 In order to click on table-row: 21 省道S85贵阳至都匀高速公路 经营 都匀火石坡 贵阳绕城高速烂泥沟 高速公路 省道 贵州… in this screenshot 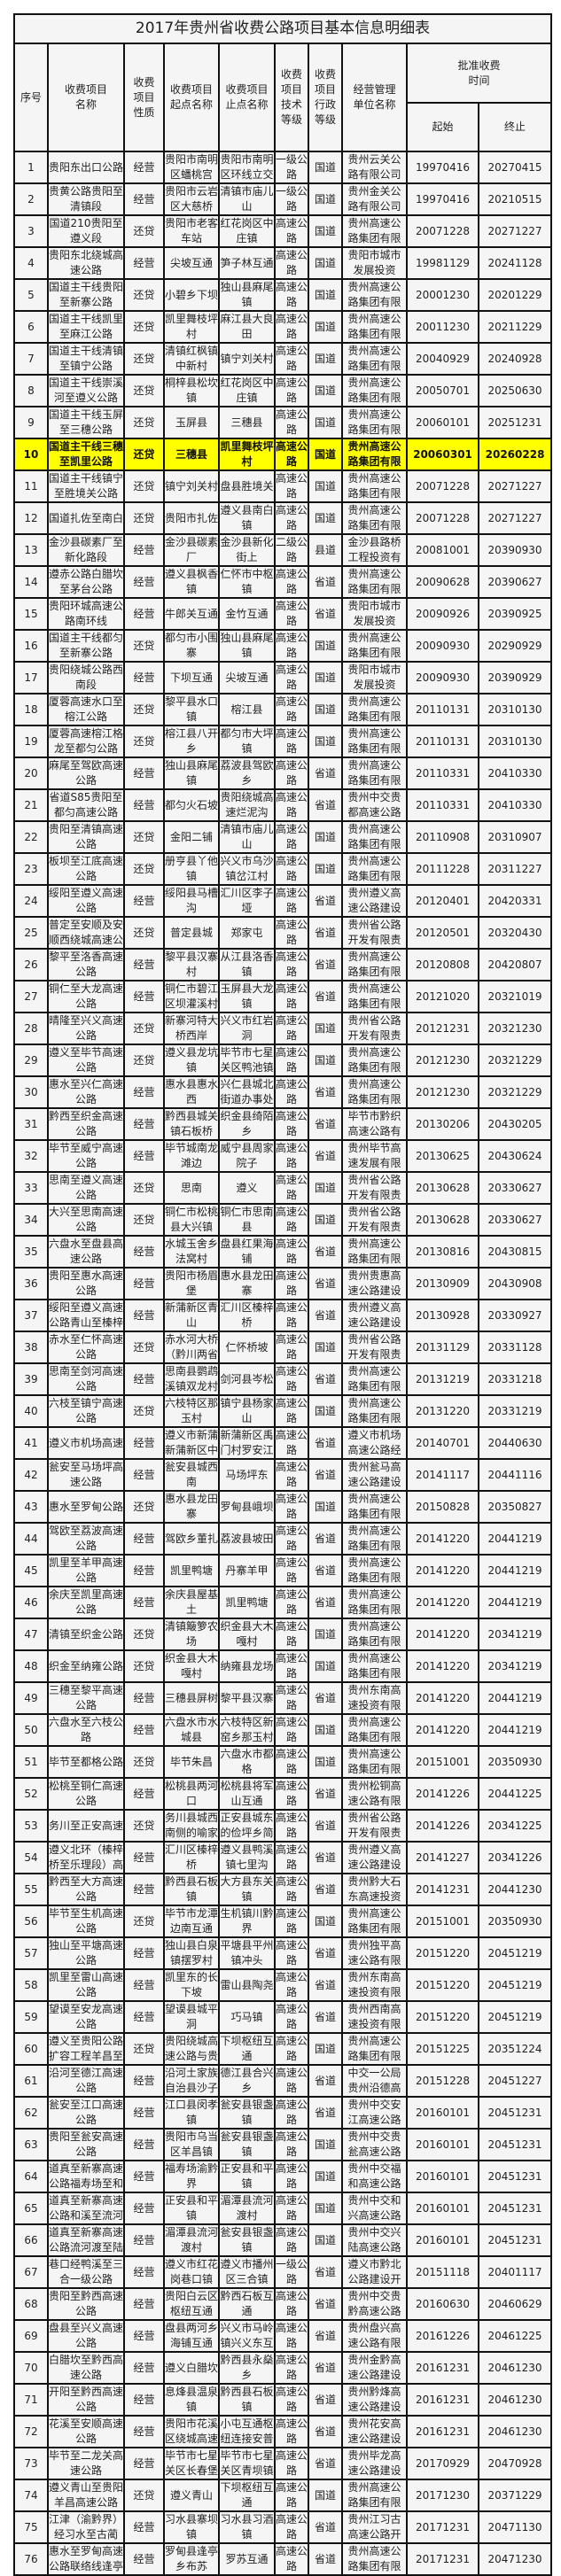, I will do `click(283, 805)`.